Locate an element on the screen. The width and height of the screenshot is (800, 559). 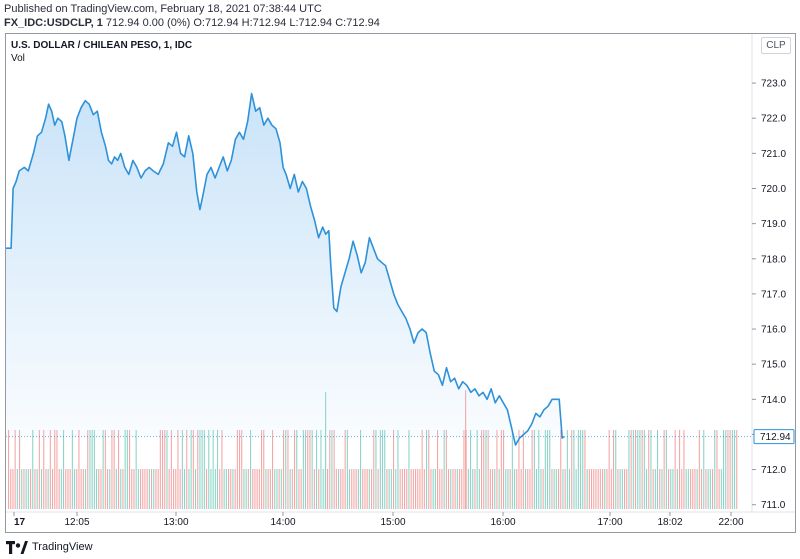
last-price-tag is located at coordinates (774, 437).